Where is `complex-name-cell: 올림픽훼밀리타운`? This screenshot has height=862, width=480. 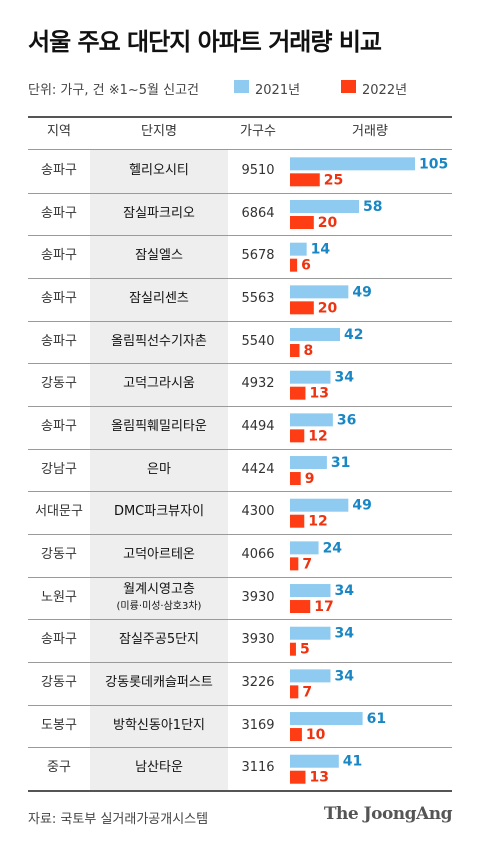 complex-name-cell: 올림픽훼밀리타운 is located at coordinates (159, 427).